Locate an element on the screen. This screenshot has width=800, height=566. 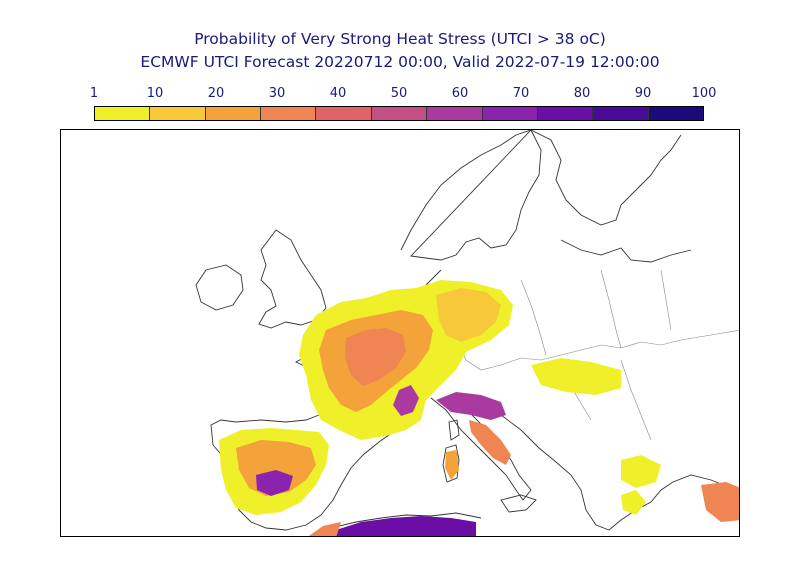
coastline-great-britain is located at coordinates (292, 279).